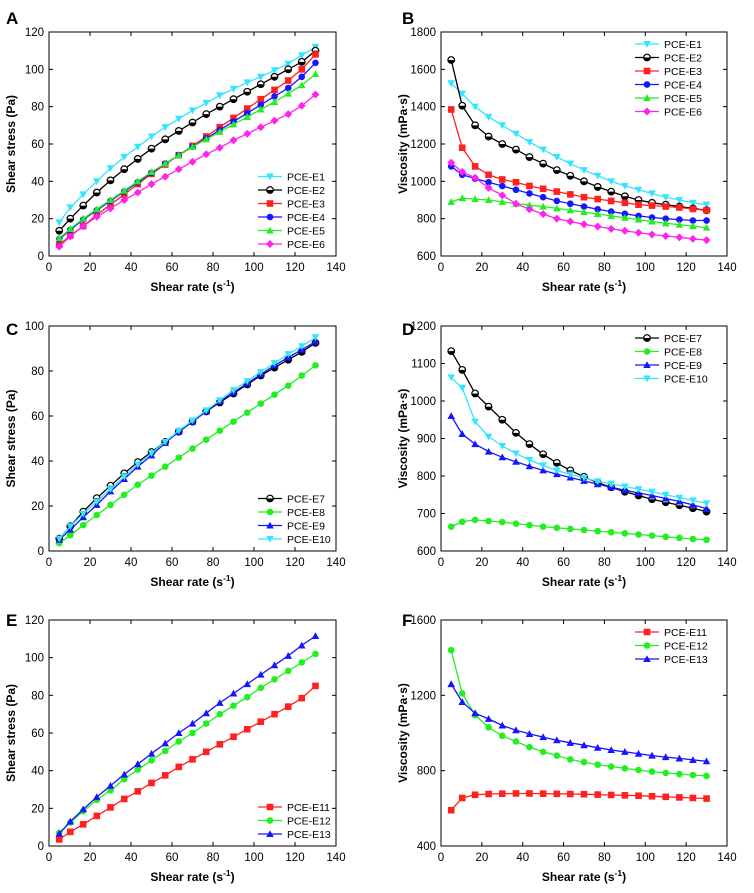 The width and height of the screenshot is (754, 893). I want to click on legend-item: PCE-E11, so click(294, 808).